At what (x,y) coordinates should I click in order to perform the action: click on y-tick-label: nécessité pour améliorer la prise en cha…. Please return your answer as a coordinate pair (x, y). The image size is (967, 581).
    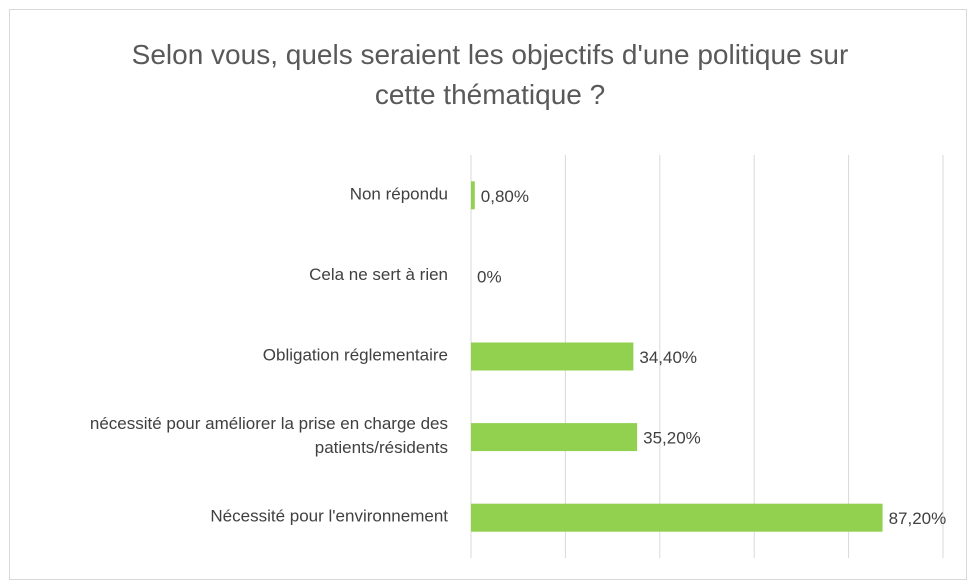
    Looking at the image, I should click on (269, 436).